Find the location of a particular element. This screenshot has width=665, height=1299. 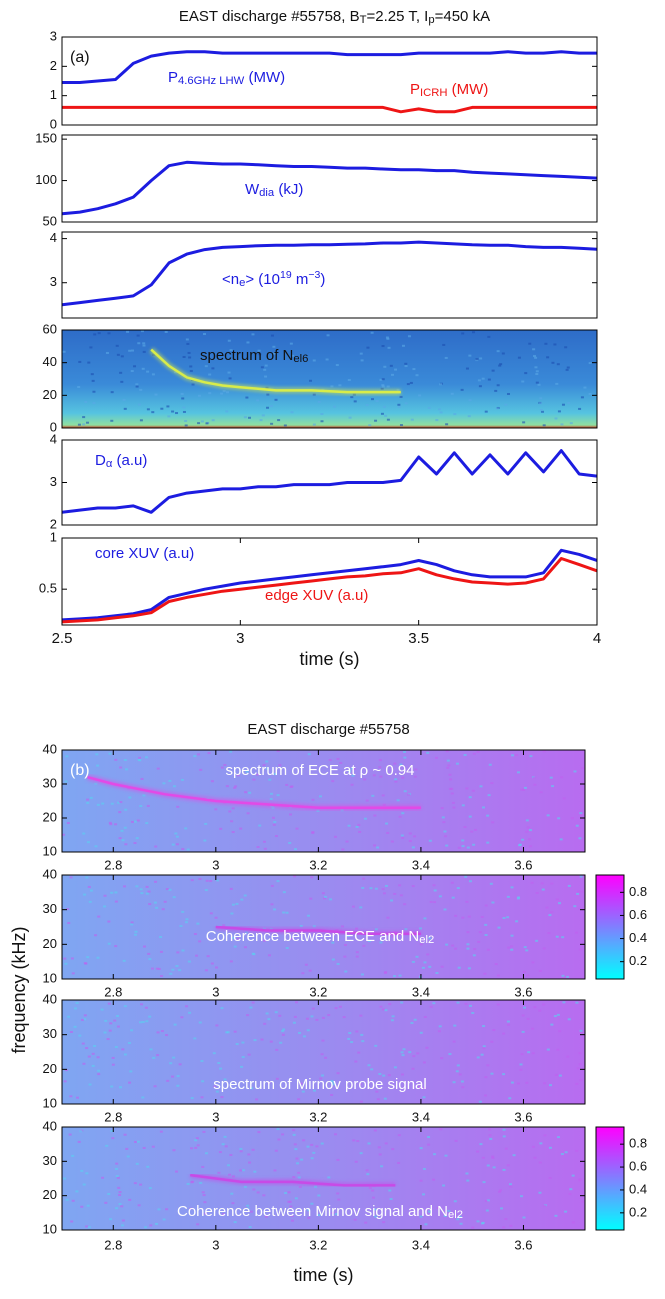

y-tick-label: 150 is located at coordinates (46, 138).